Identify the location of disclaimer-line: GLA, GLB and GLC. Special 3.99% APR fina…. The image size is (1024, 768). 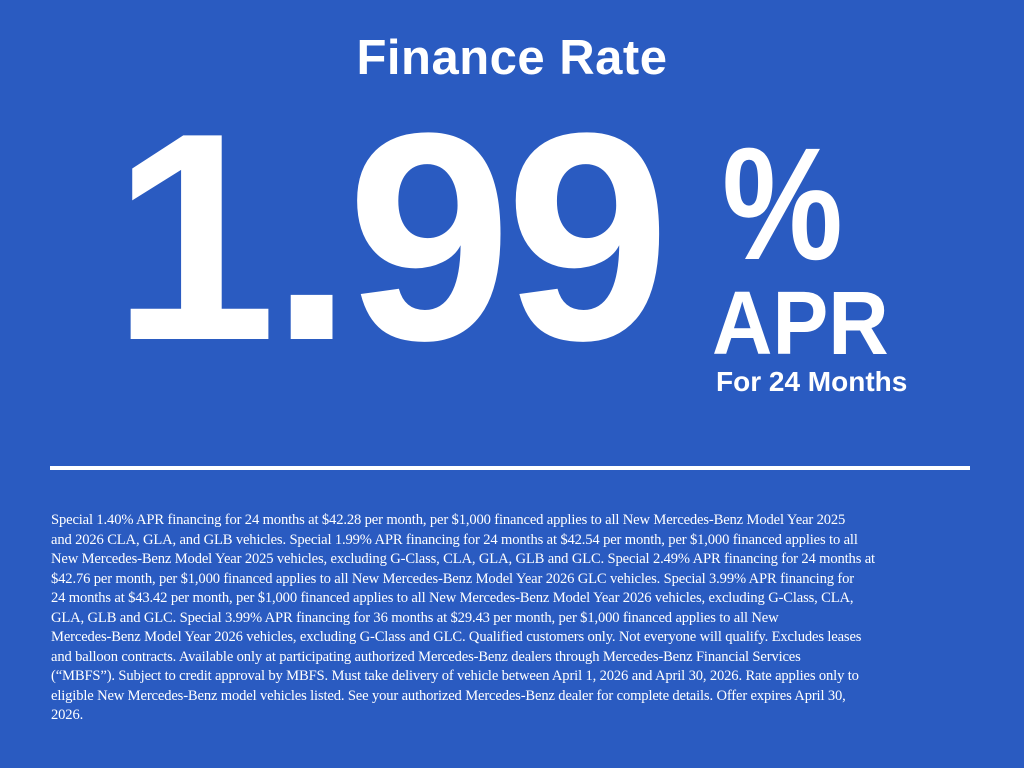
(415, 617).